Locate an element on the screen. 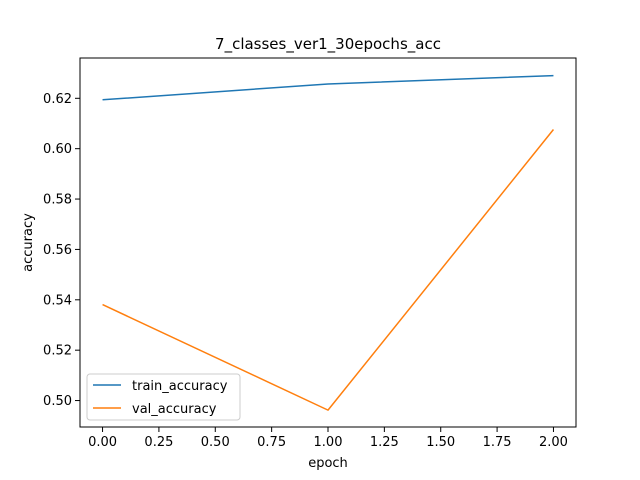 This screenshot has width=640, height=480. y-tick-label: 0.60 is located at coordinates (57, 149).